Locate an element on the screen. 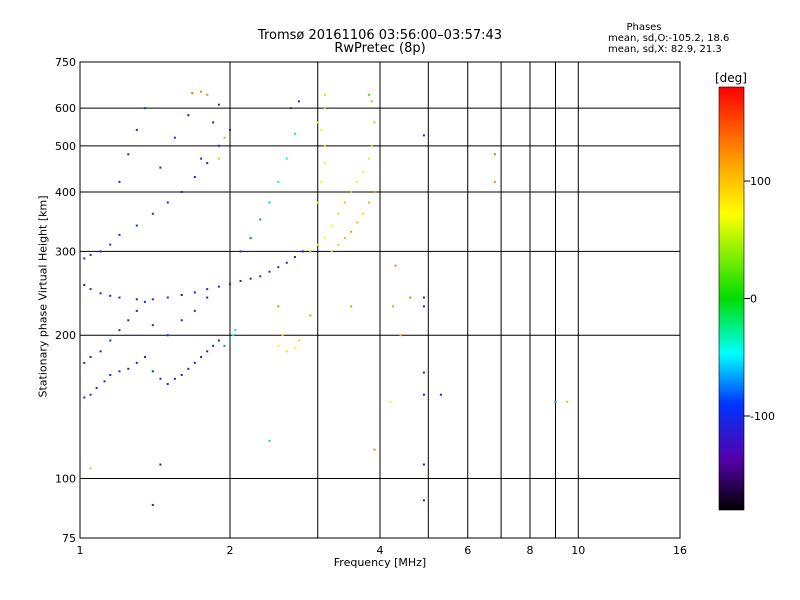 The height and width of the screenshot is (600, 800). colorbar-tick-label: 0 is located at coordinates (753, 299).